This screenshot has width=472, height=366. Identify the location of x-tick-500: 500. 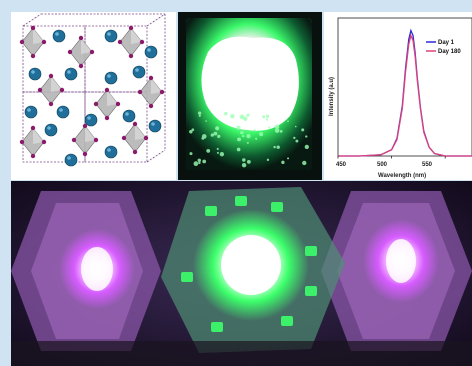
(382, 165).